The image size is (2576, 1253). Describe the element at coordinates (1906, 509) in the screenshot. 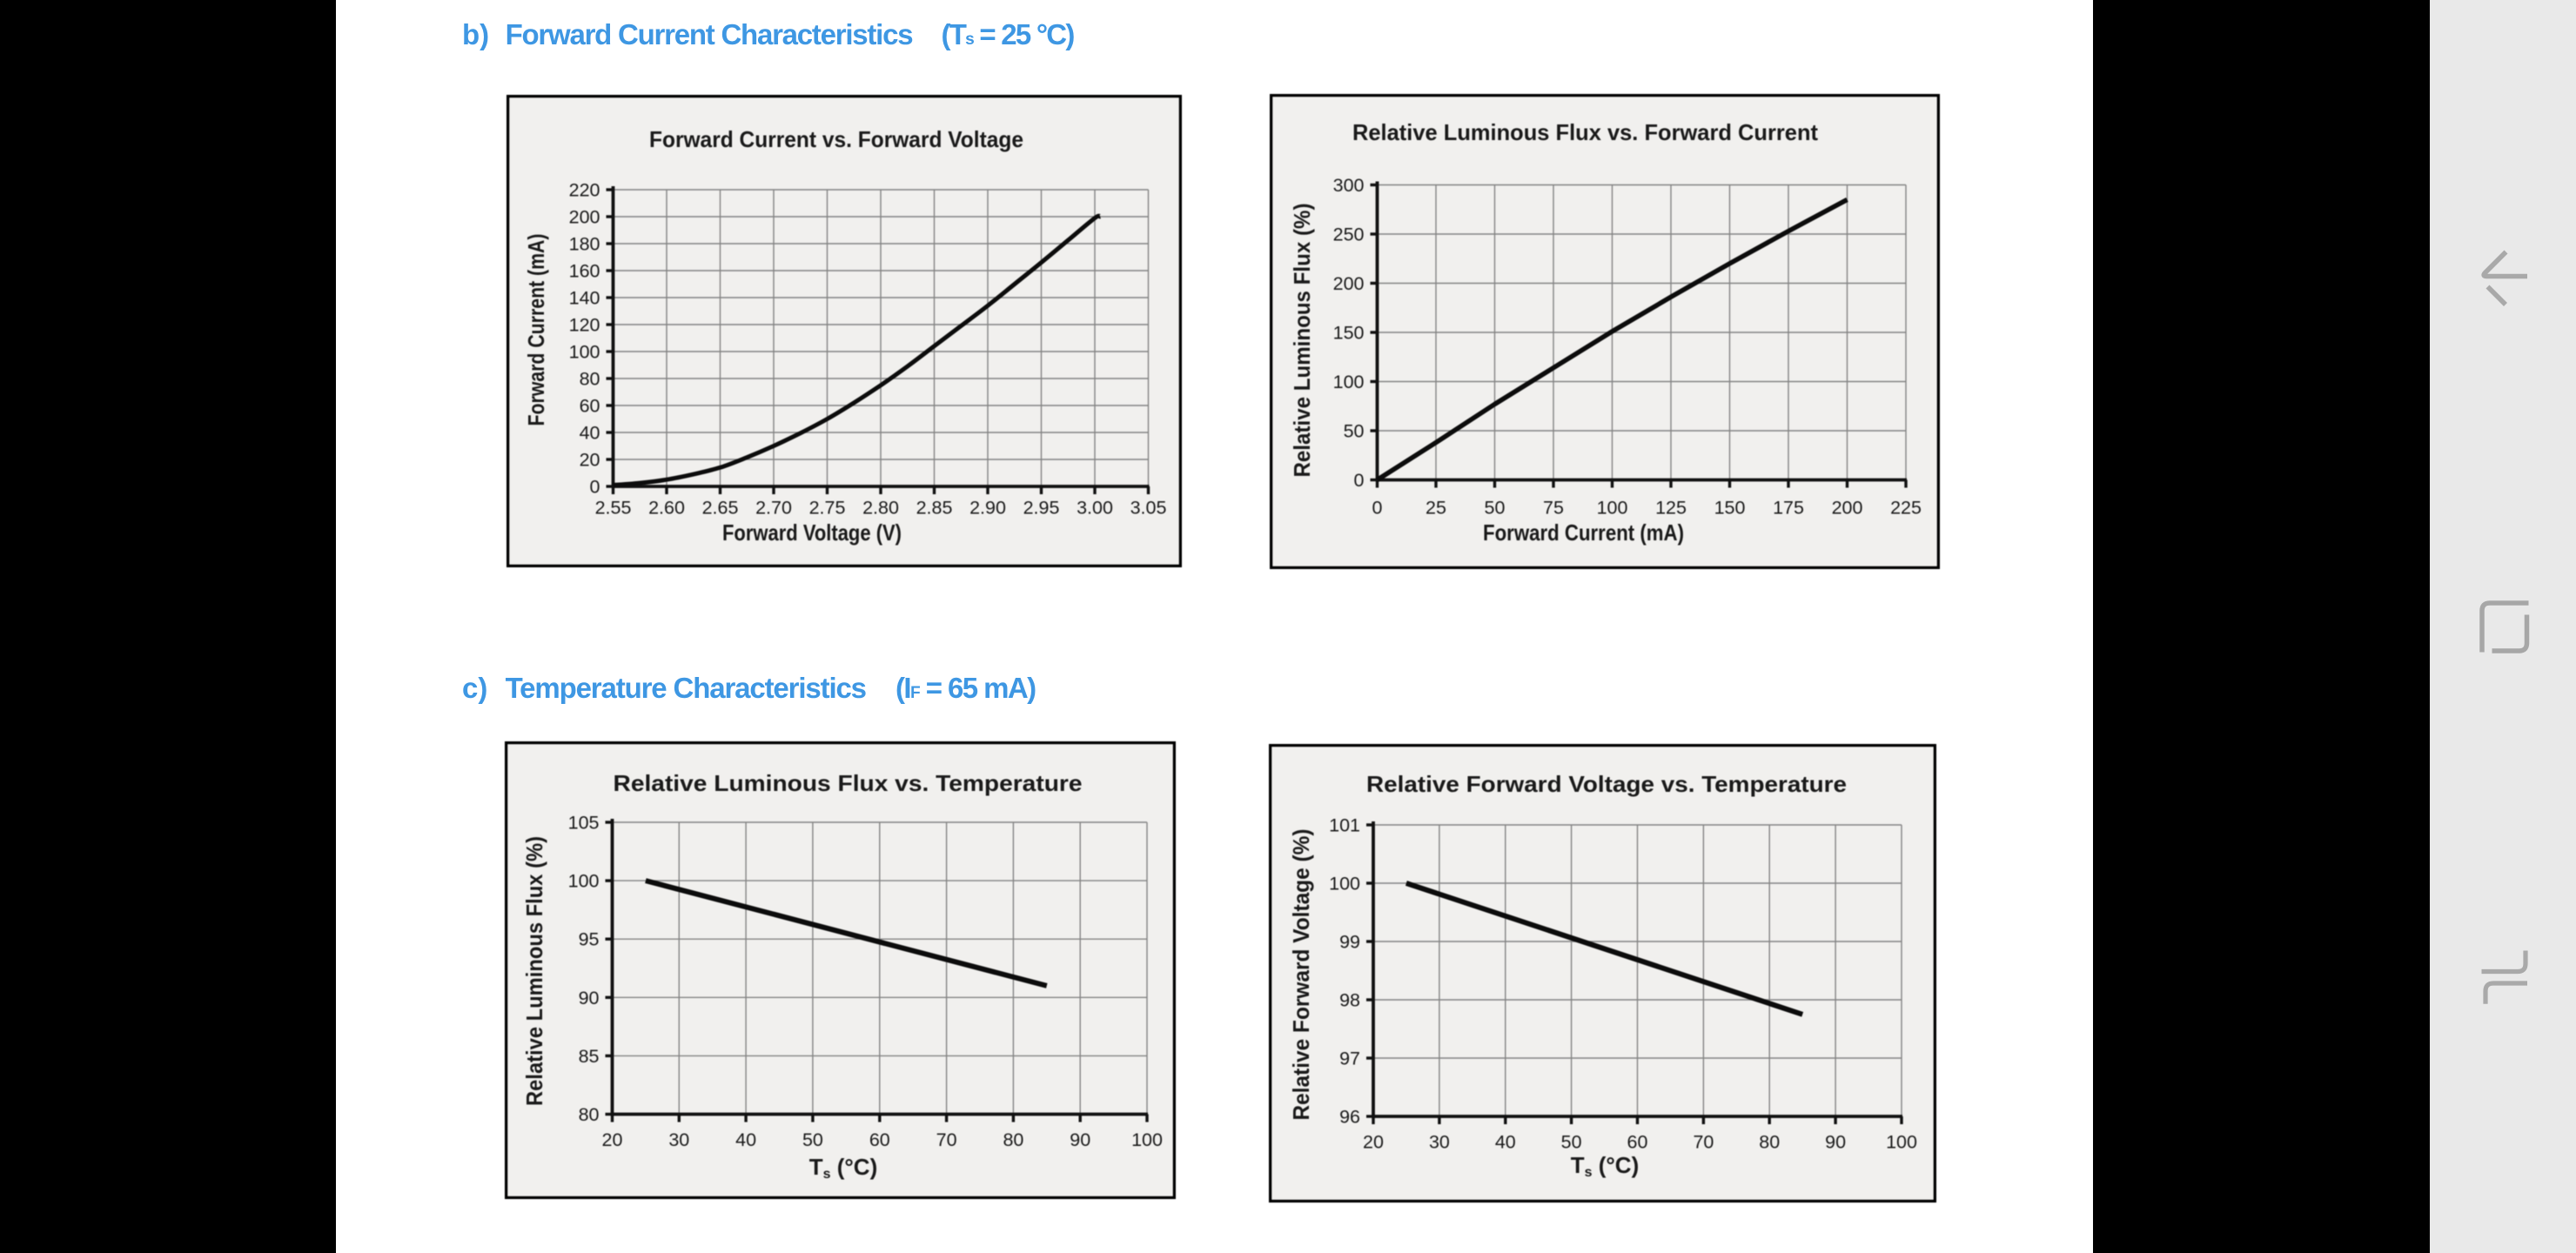

I see `svg-text: 225` at that location.